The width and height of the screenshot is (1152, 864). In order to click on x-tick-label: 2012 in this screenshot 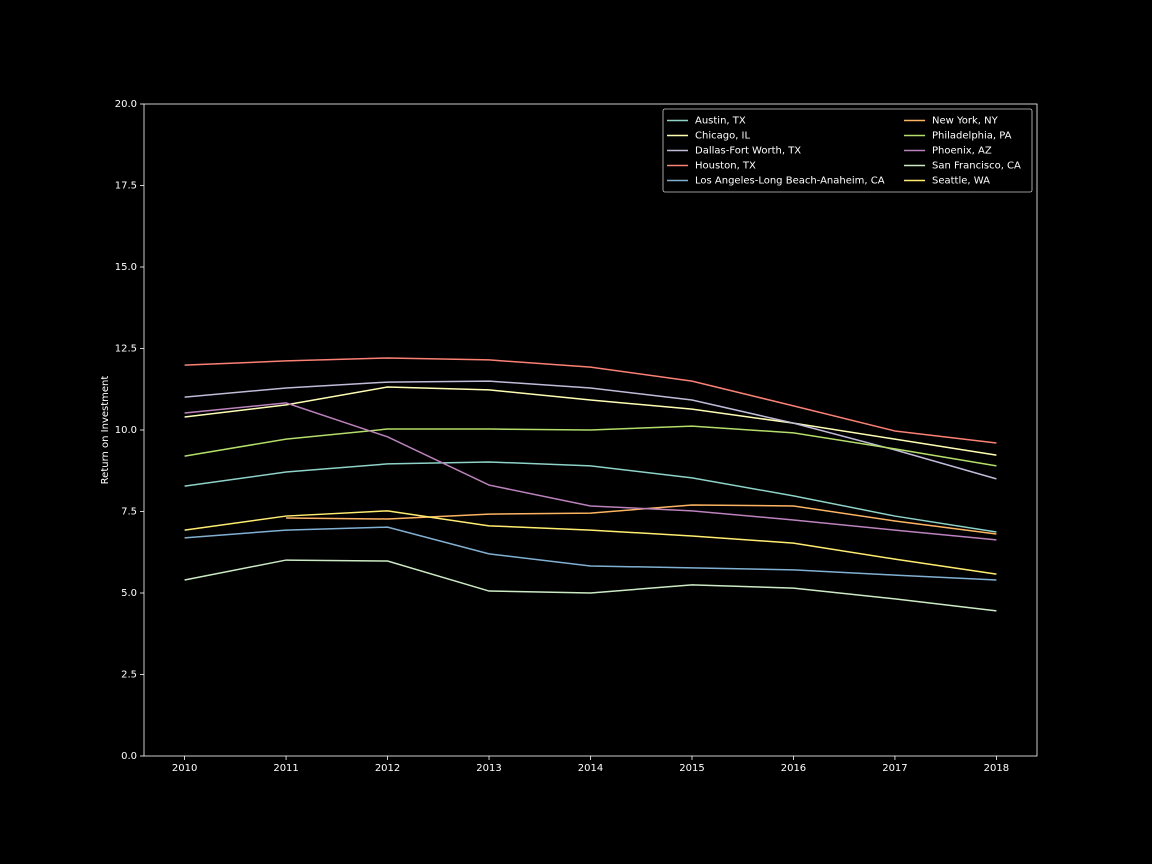, I will do `click(387, 768)`.